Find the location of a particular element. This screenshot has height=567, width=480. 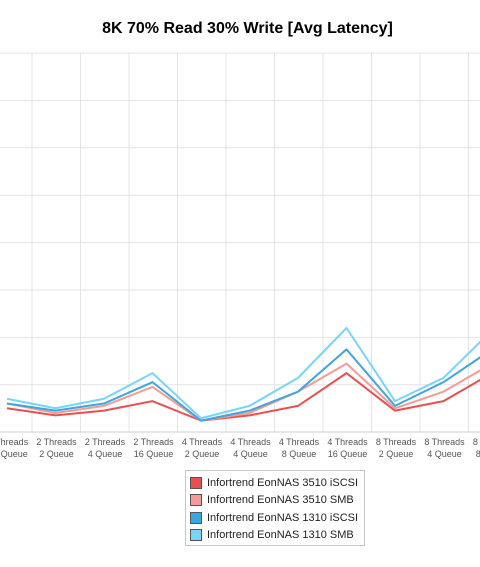

legend-item: Infortrend EonNAS 1310 iSCSI is located at coordinates (277, 518).